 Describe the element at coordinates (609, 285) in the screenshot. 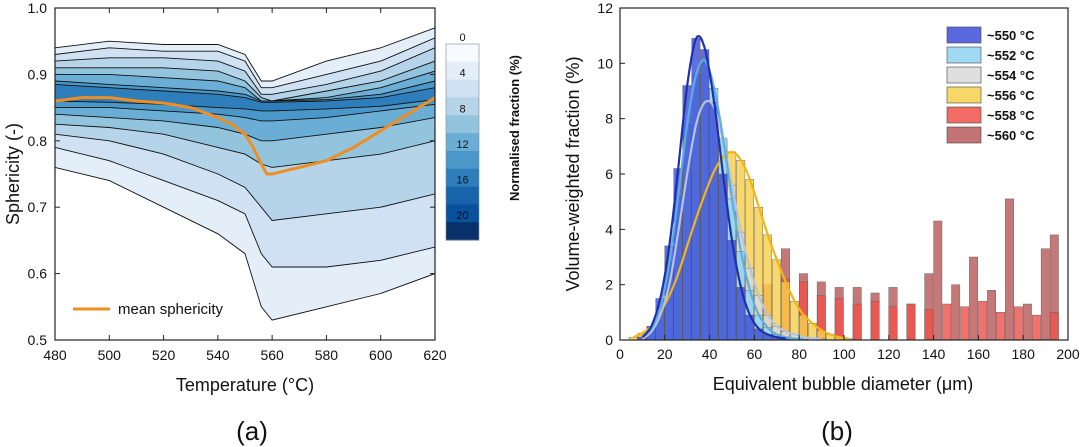

I see `y-tick-label: 2` at that location.